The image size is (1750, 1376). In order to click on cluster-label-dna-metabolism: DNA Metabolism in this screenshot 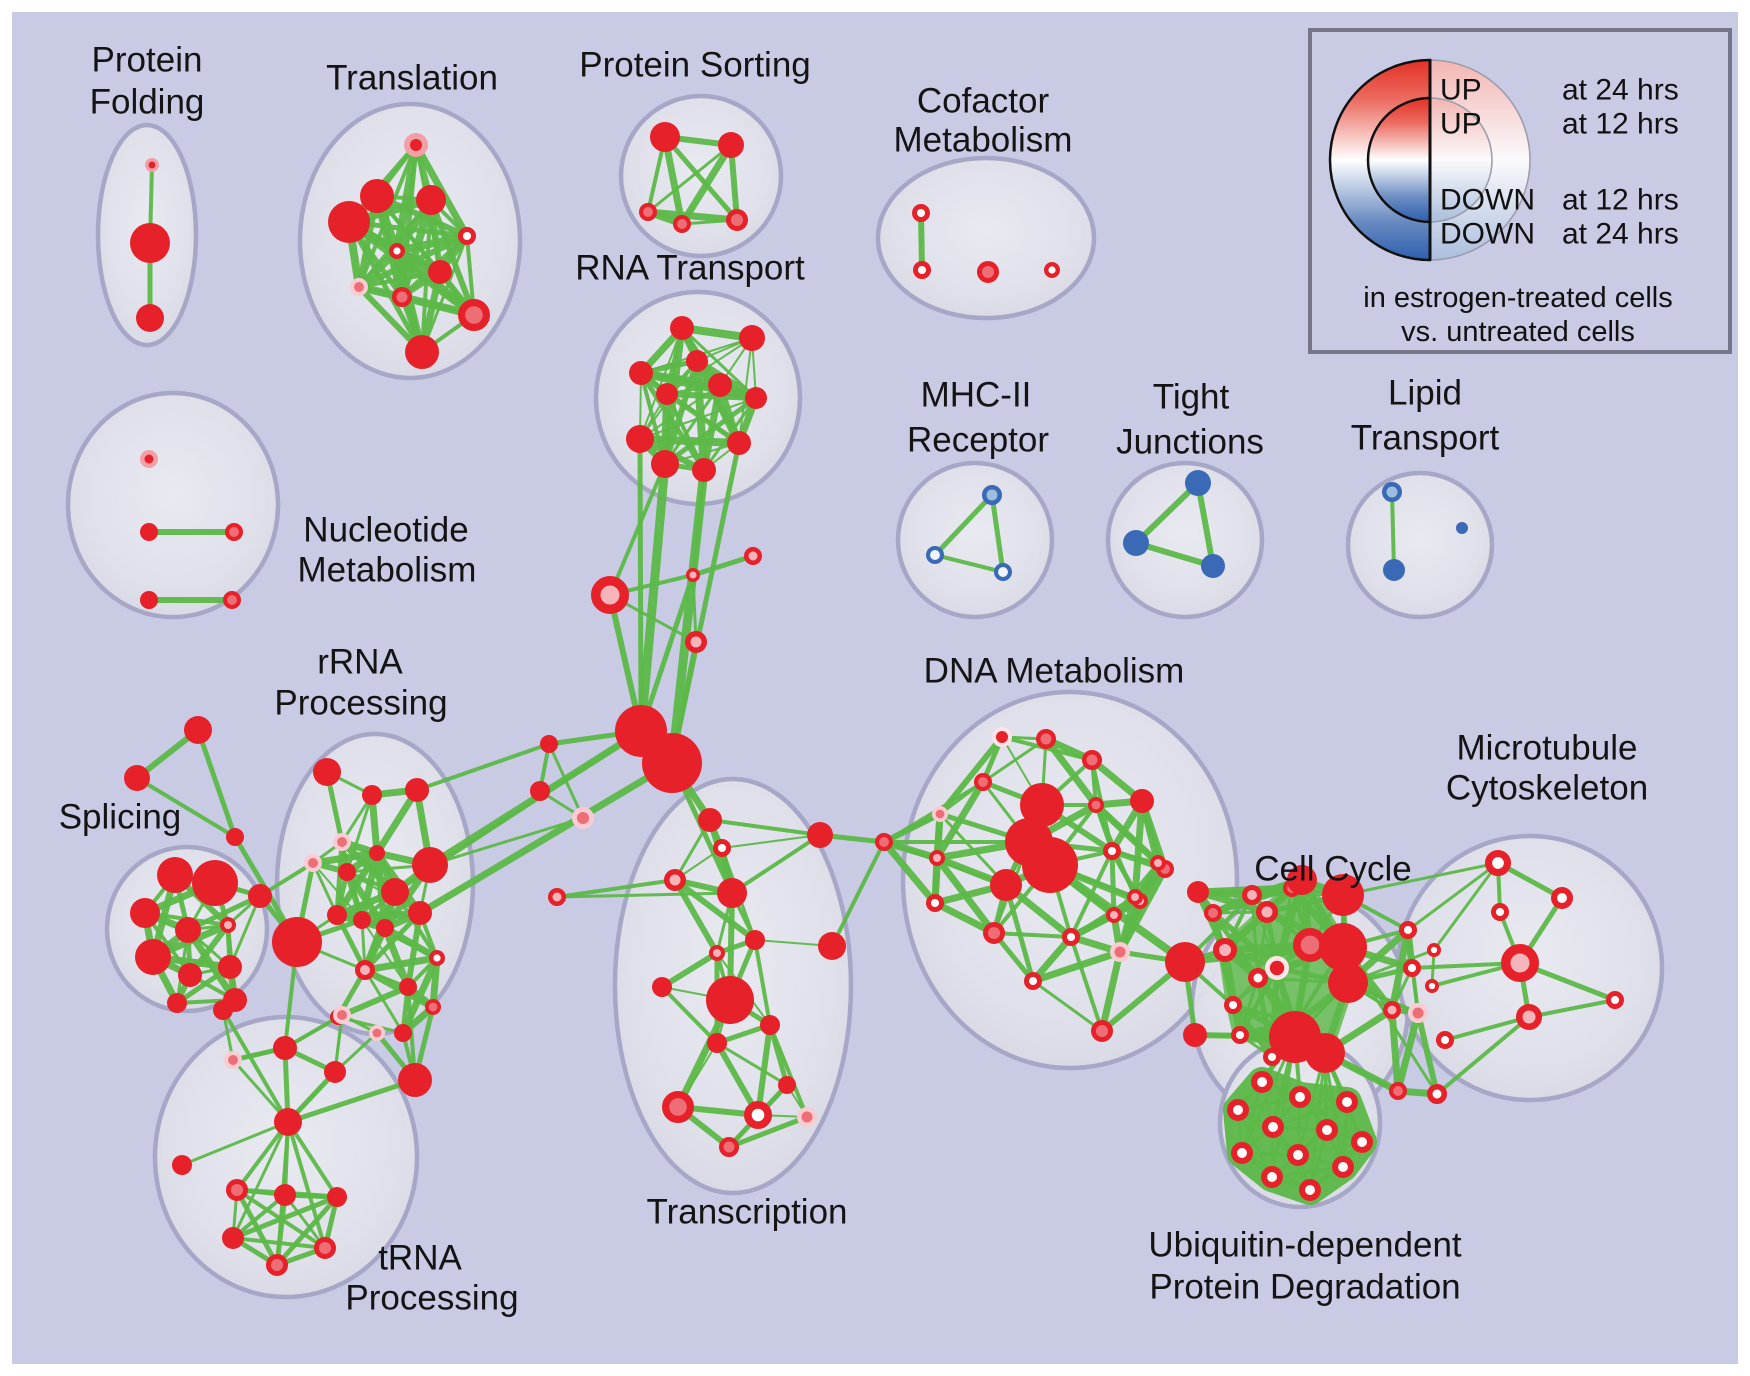, I will do `click(1054, 671)`.